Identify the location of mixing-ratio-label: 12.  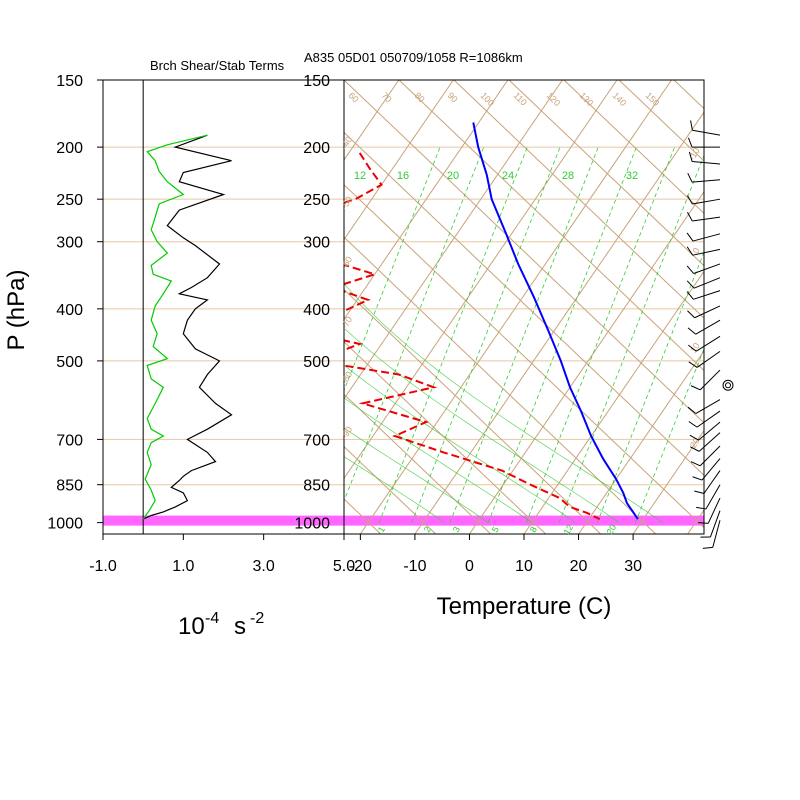
(360, 176).